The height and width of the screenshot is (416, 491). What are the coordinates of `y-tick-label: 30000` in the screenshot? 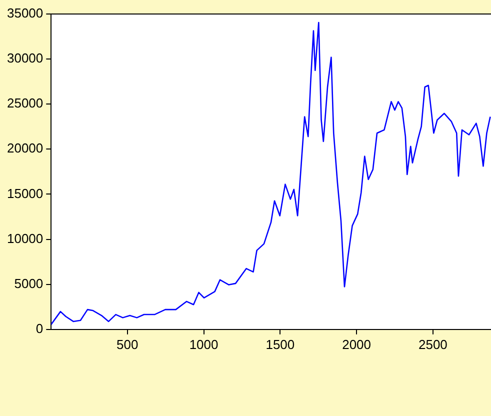 It's located at (25, 58).